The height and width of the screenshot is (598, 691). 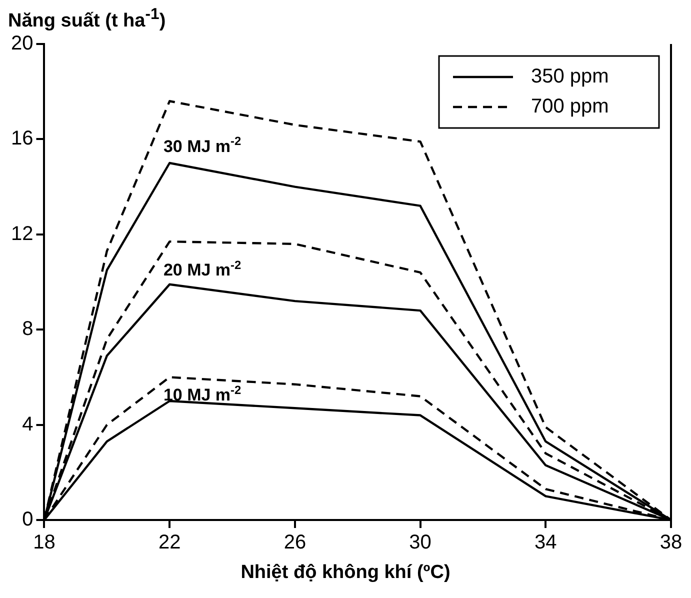 I want to click on y-tick-label: 12, so click(x=22, y=233).